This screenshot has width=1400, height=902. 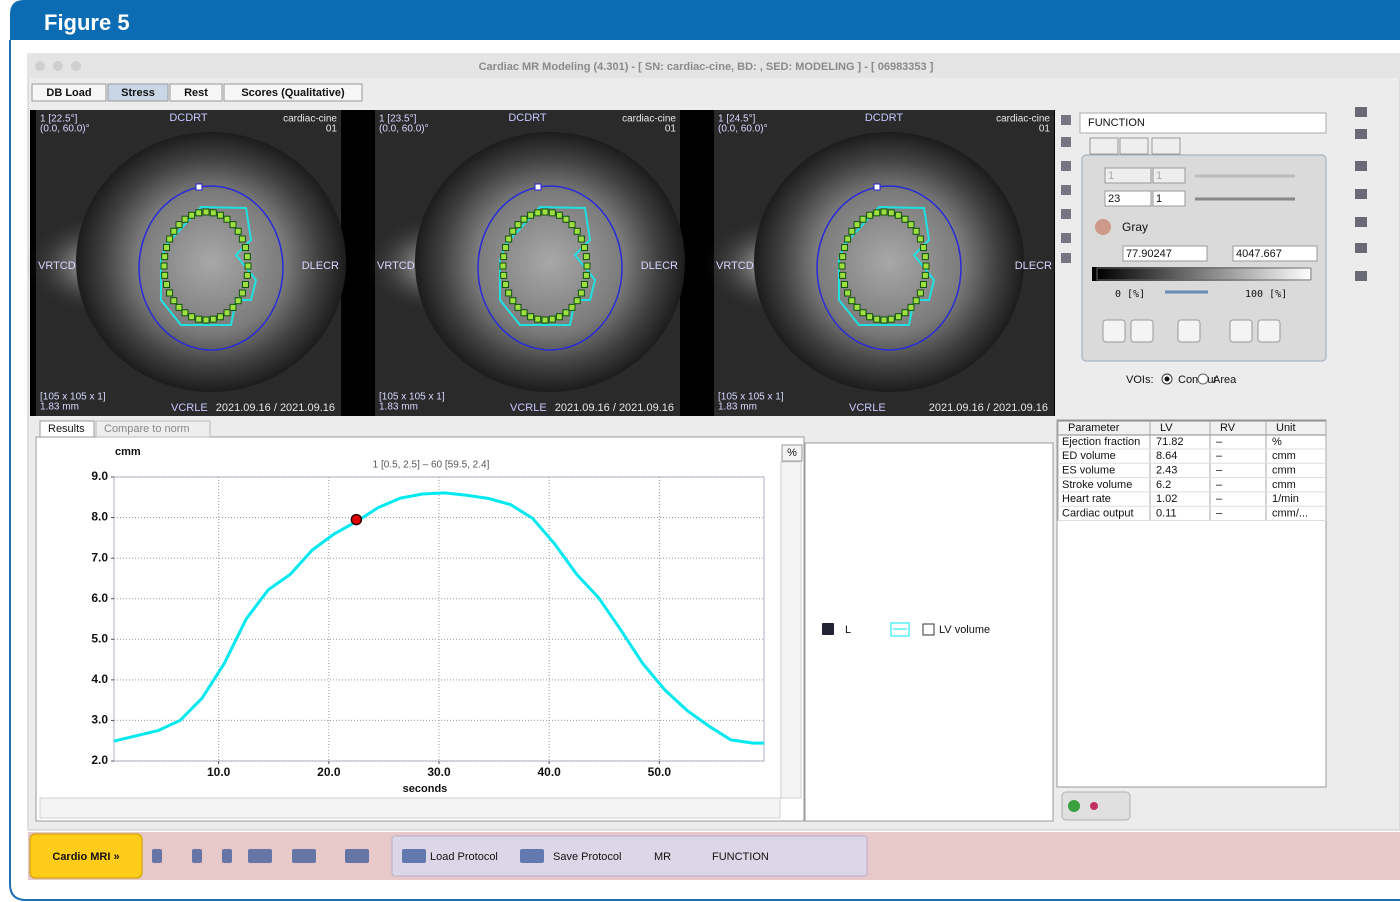 What do you see at coordinates (1114, 199) in the screenshot?
I see `slice-field-text: 23` at bounding box center [1114, 199].